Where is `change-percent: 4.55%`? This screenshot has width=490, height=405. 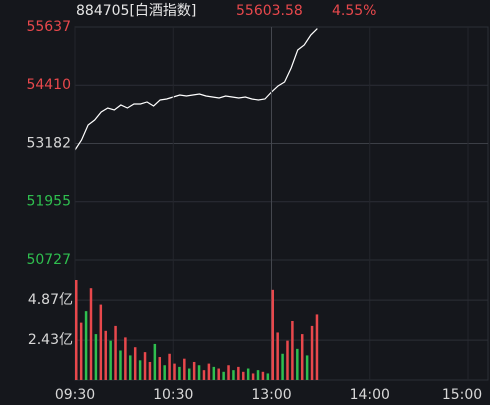
change-percent: 4.55% is located at coordinates (354, 11).